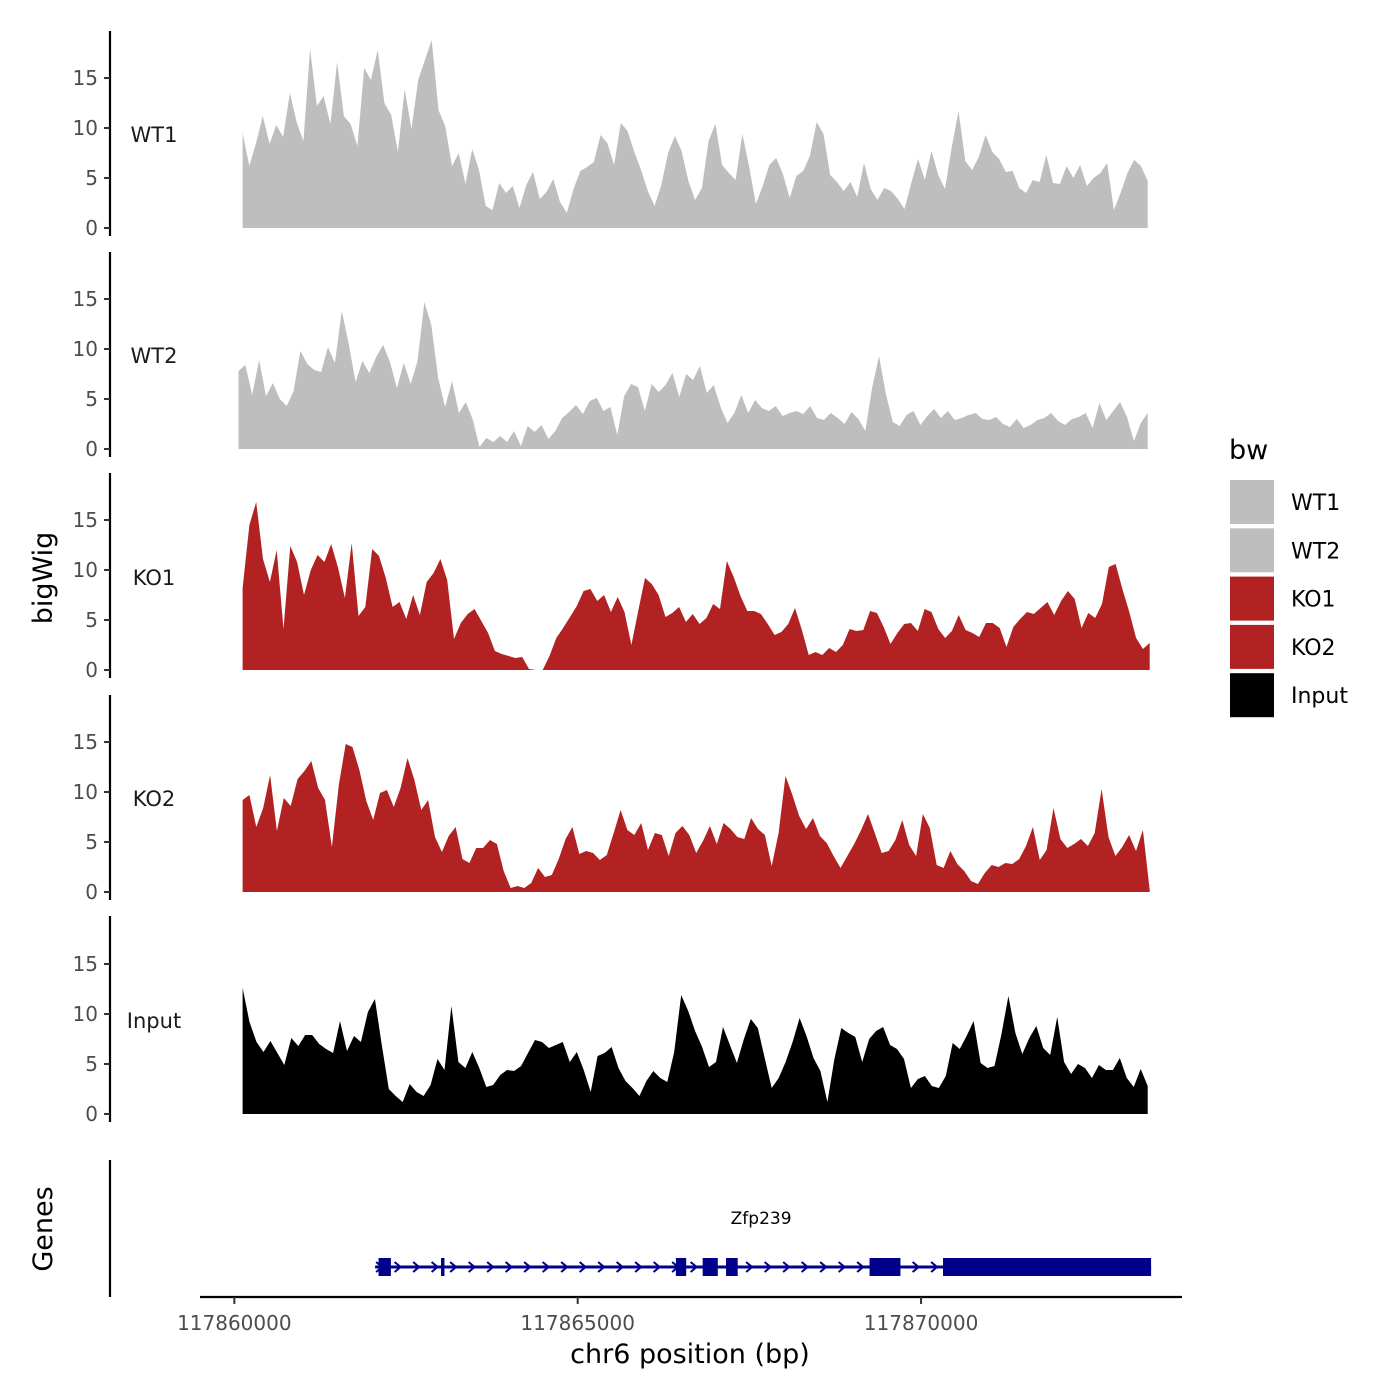 Image resolution: width=1400 pixels, height=1400 pixels. Describe the element at coordinates (1252, 646) in the screenshot. I see `legend-key-ko2` at that location.